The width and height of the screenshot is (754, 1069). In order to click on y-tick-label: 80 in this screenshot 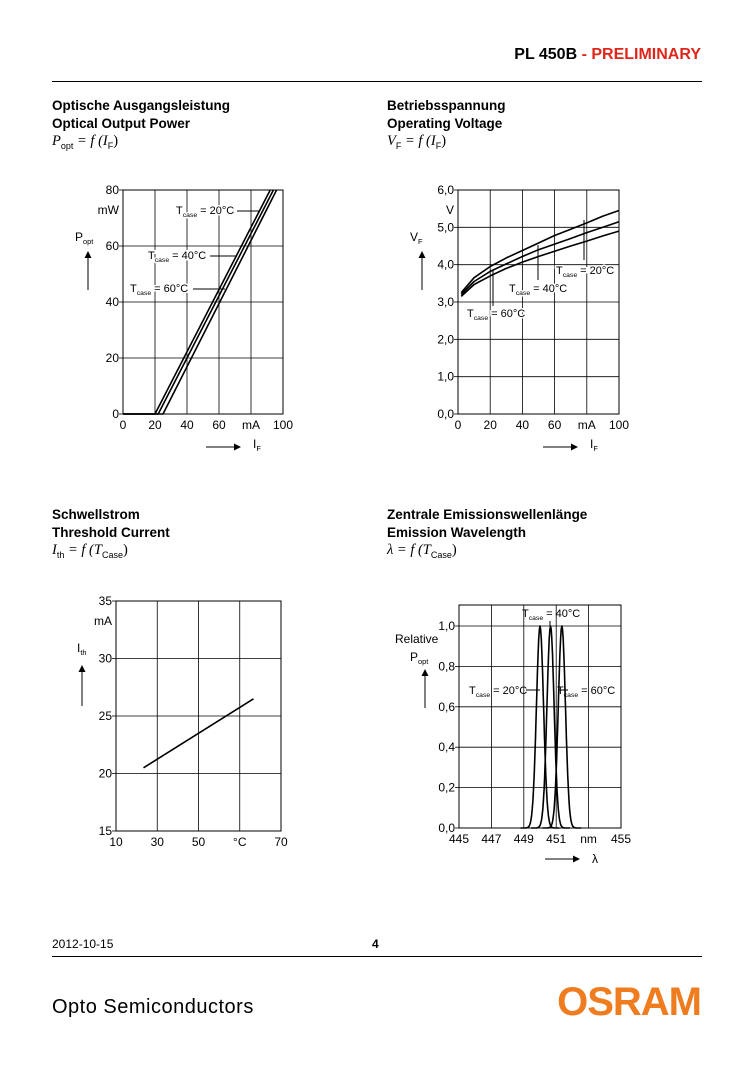, I will do `click(113, 190)`.